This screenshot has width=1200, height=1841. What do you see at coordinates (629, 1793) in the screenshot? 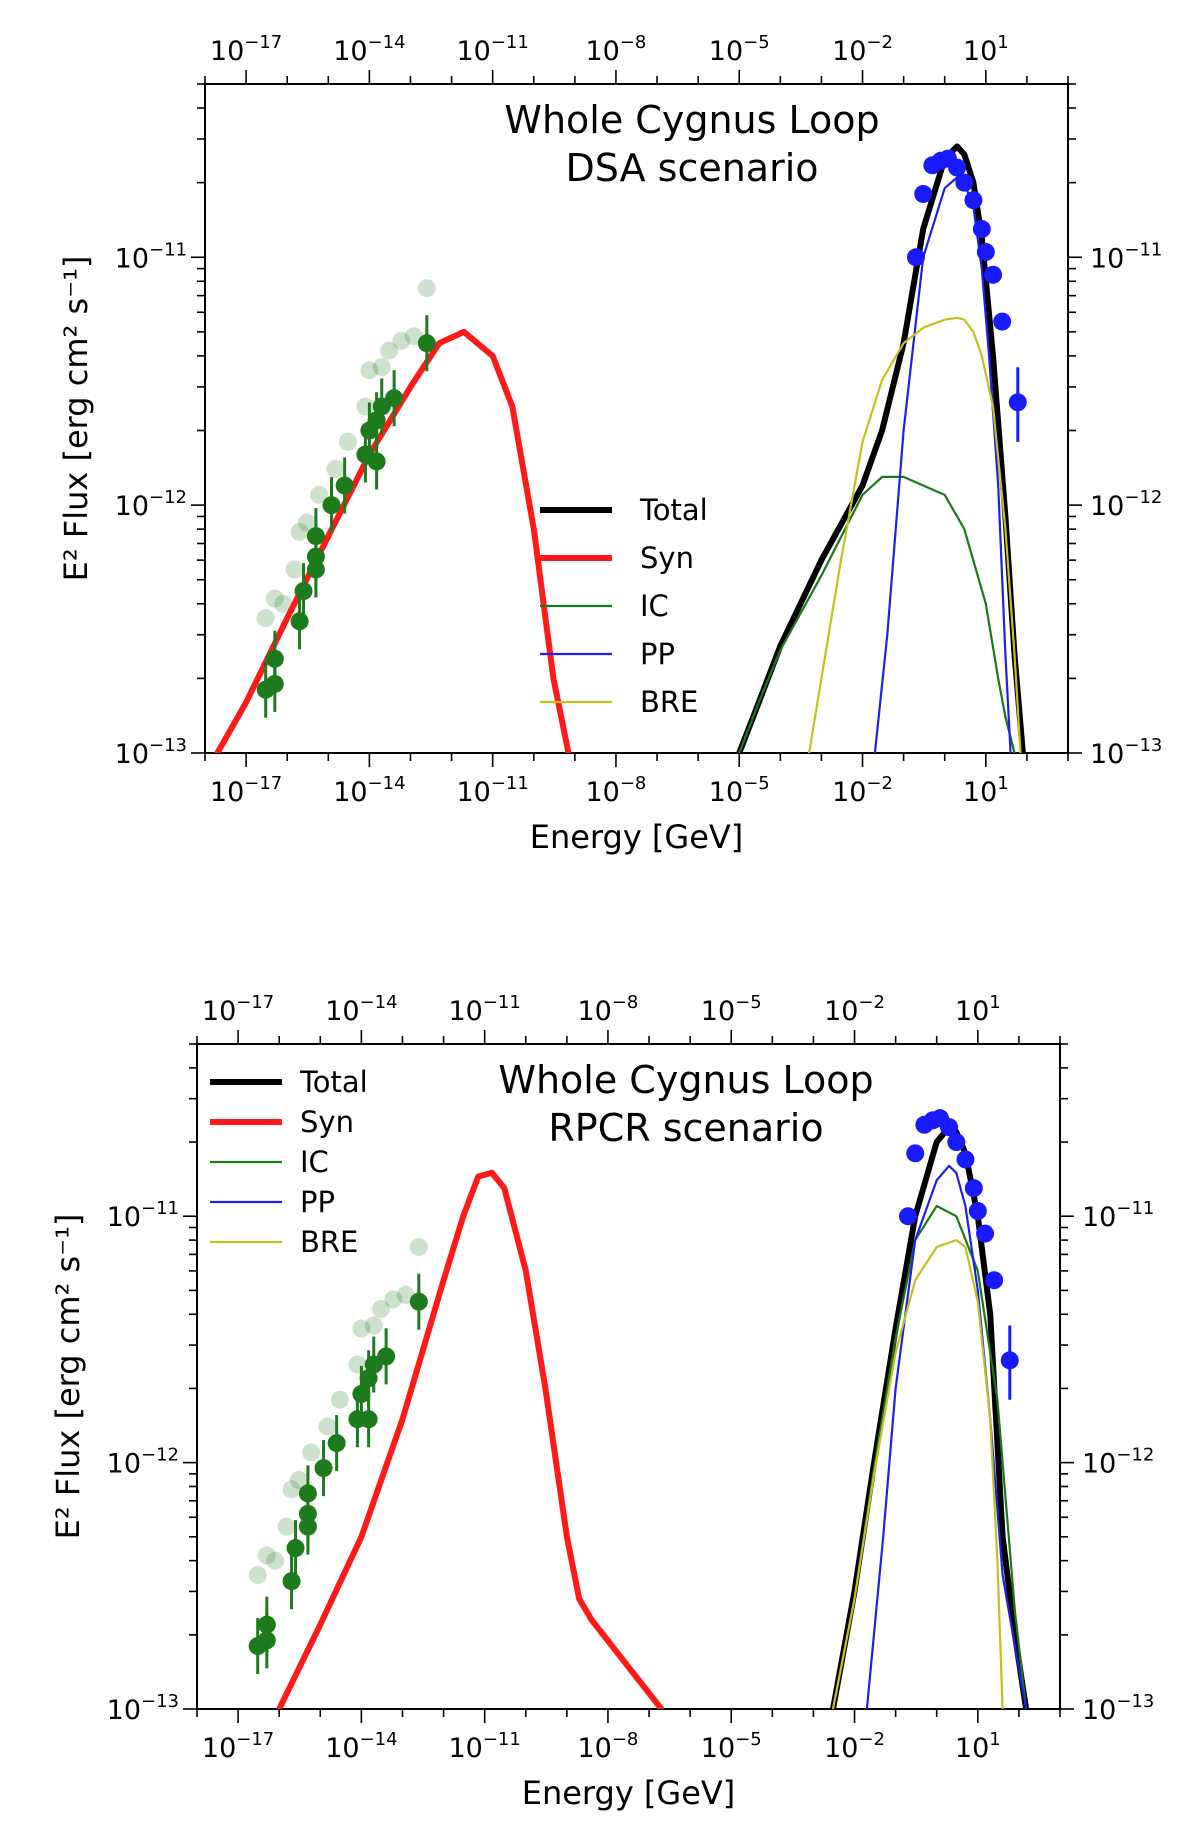
I see `x-axis-title: Energy [GeV]` at bounding box center [629, 1793].